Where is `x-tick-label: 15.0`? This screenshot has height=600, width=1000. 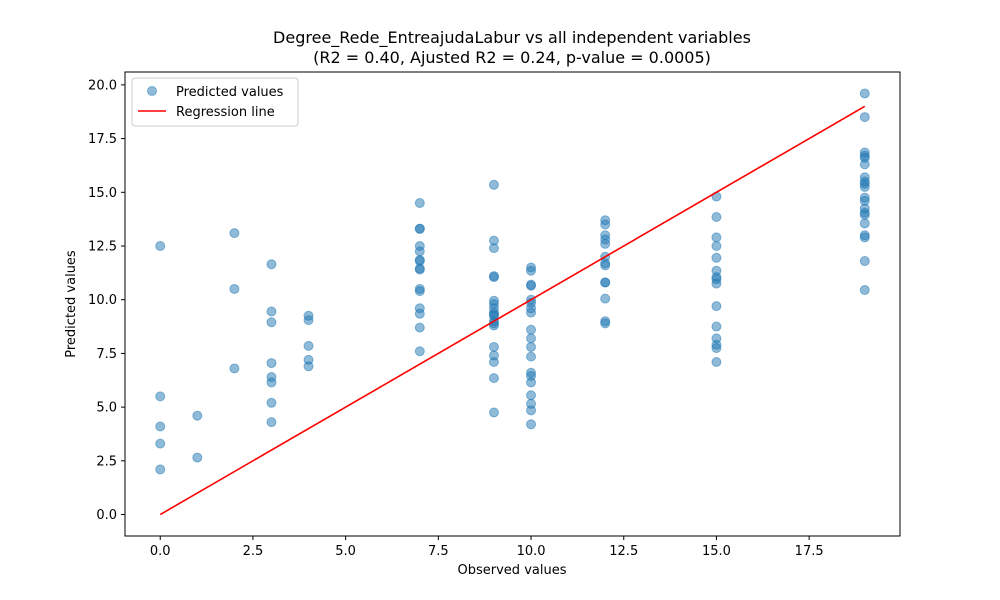 x-tick-label: 15.0 is located at coordinates (716, 551).